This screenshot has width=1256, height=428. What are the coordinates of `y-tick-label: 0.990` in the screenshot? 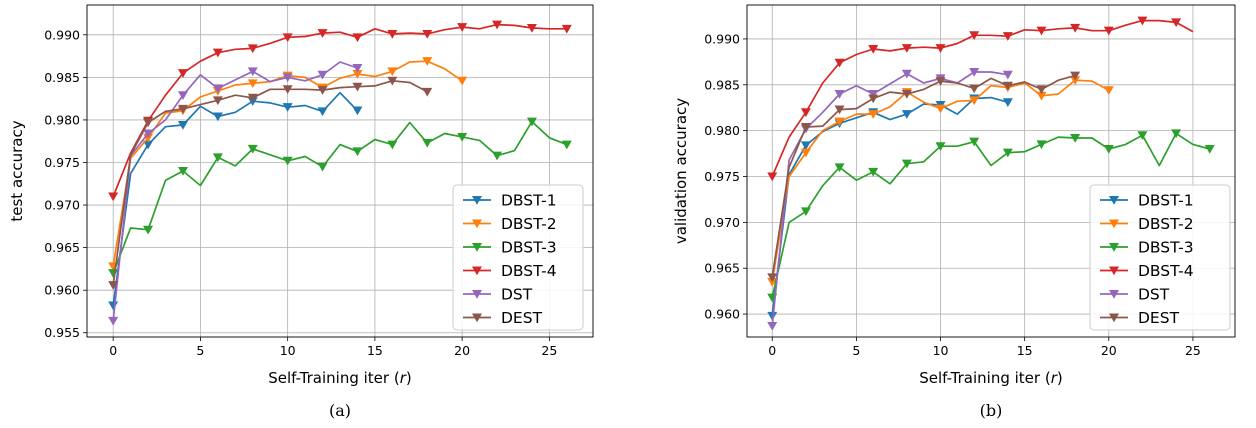 It's located at (722, 38).